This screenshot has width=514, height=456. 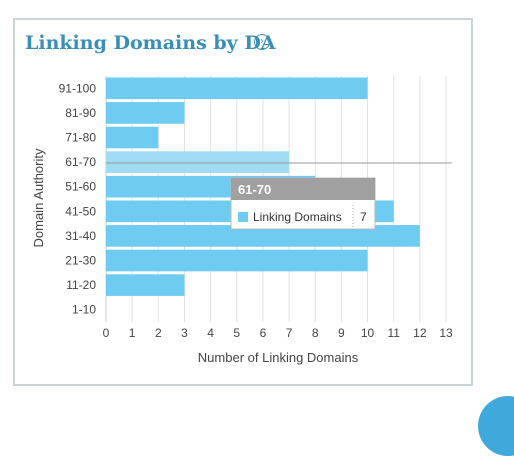 What do you see at coordinates (363, 217) in the screenshot?
I see `tooltip-value: 7` at bounding box center [363, 217].